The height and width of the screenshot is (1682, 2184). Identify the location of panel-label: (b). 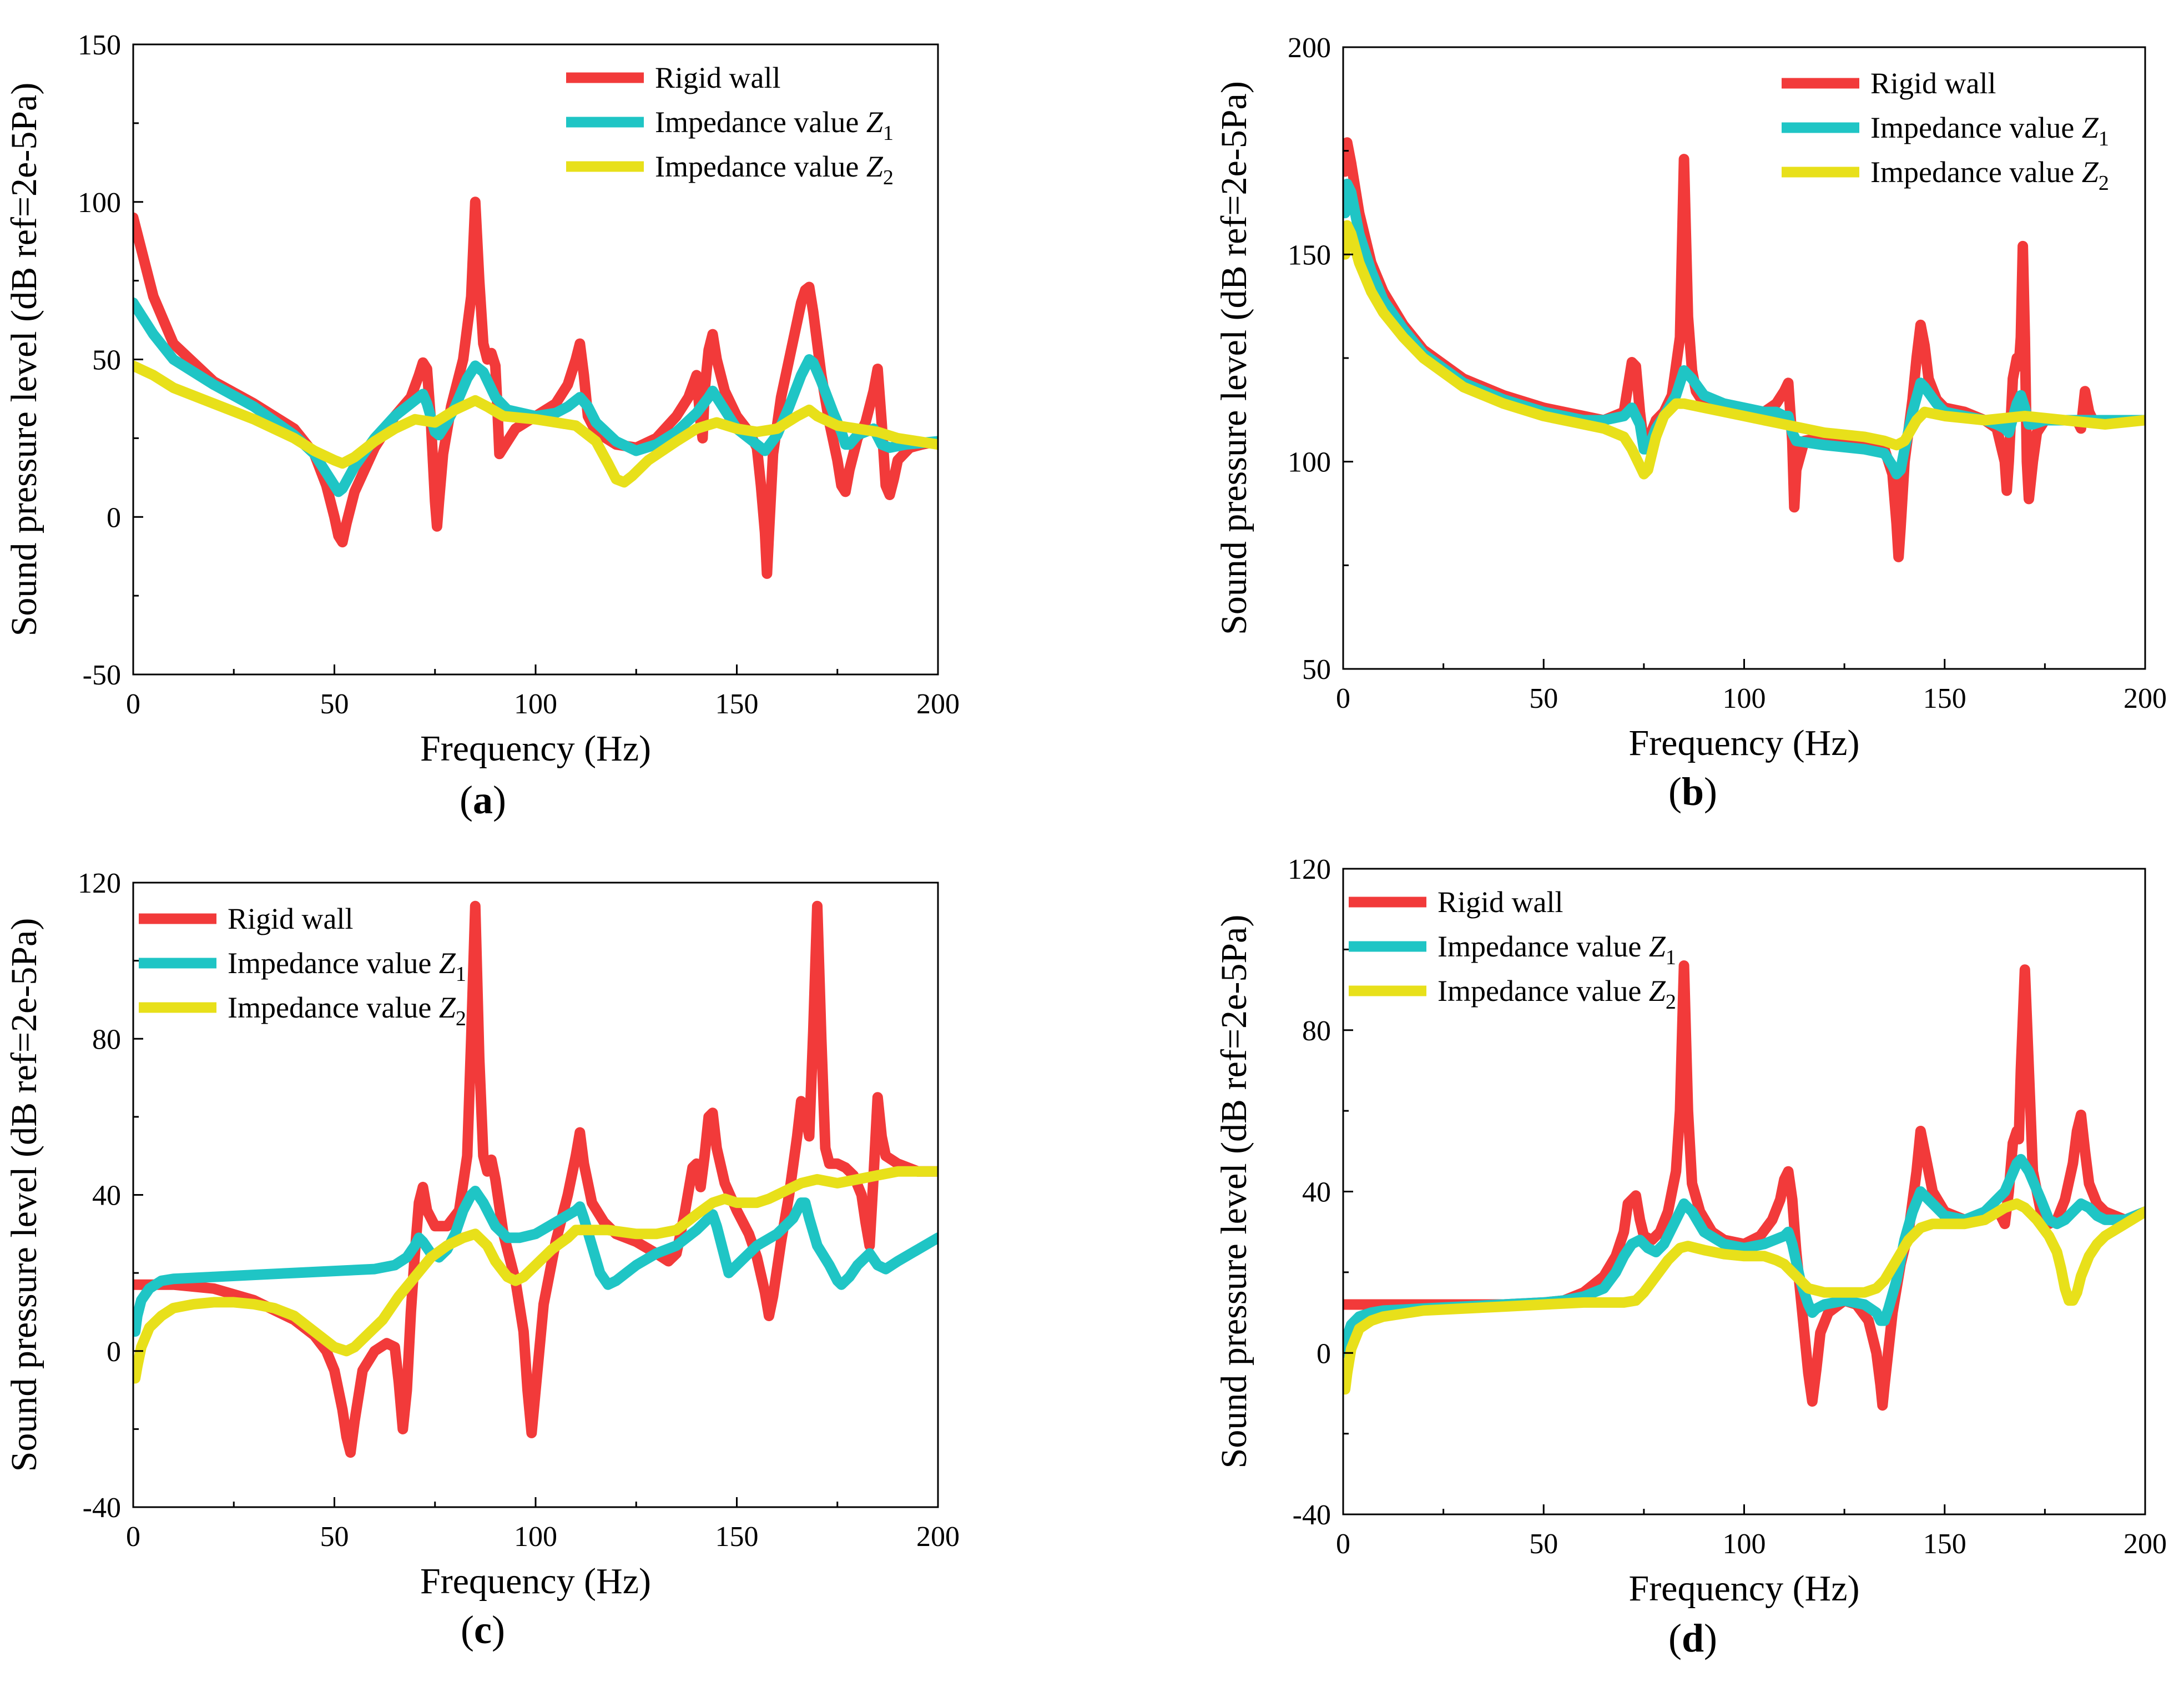
(1692, 791).